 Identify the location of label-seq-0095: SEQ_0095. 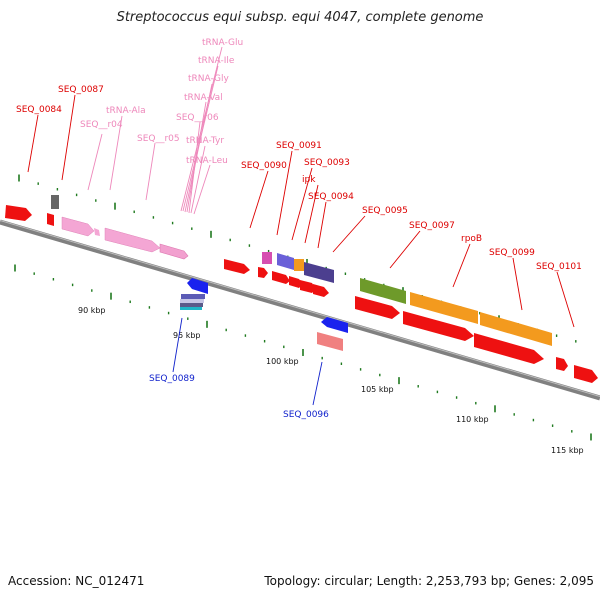
(385, 211).